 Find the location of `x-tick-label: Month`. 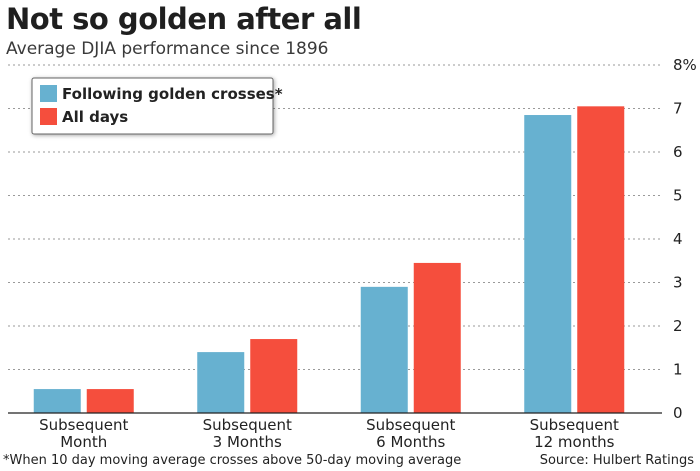

x-tick-label: Month is located at coordinates (83, 442).